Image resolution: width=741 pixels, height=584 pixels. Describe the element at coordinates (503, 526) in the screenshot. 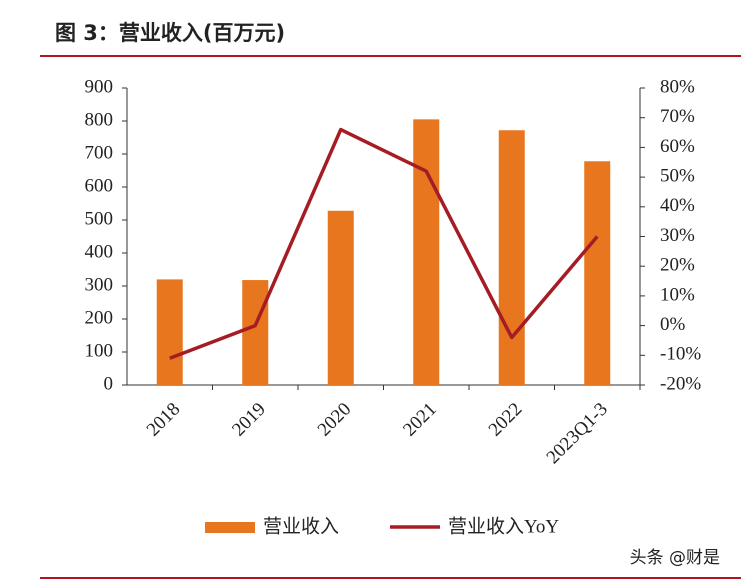

I see `legend-label: 营业收入YoY` at that location.